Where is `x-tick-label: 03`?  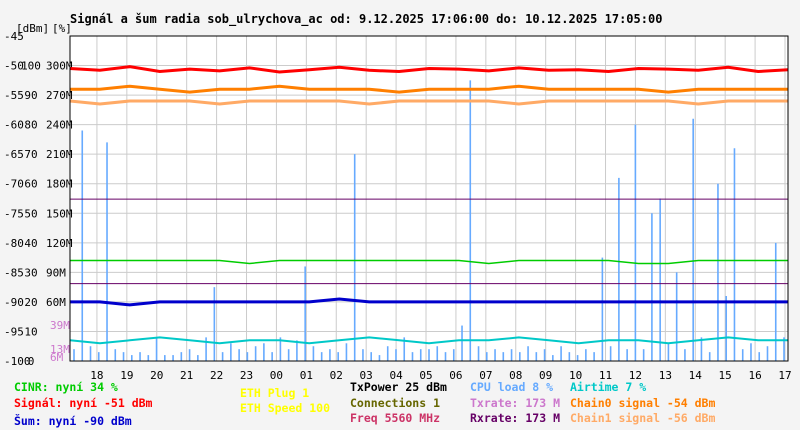 x-tick-label: 03 is located at coordinates (366, 374).